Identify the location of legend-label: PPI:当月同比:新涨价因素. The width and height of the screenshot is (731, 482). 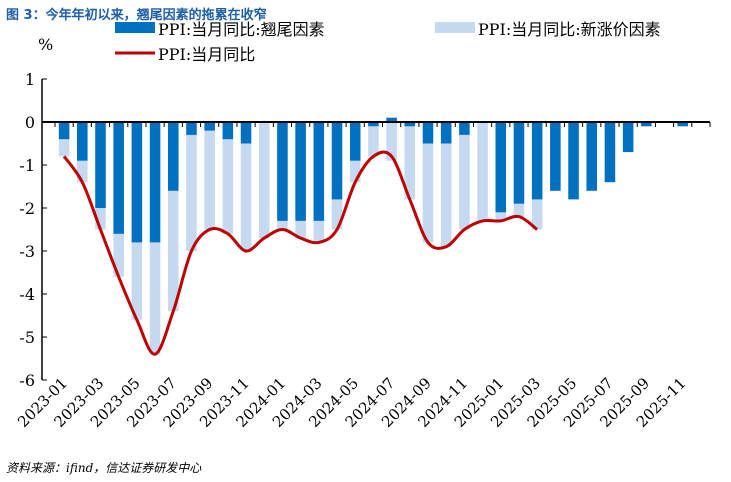
(569, 29).